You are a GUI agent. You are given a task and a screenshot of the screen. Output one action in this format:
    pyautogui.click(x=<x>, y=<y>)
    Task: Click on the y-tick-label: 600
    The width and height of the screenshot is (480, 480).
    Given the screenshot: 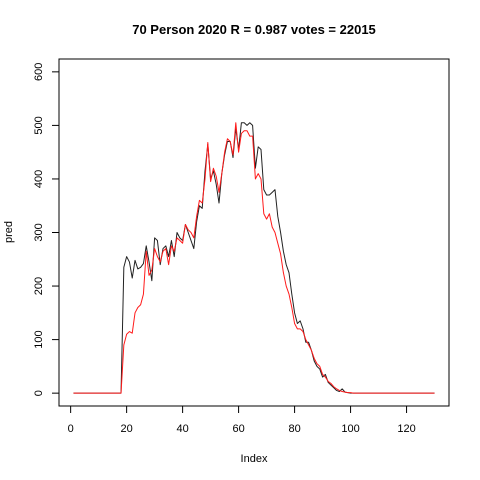 What is the action you would take?
    pyautogui.click(x=39, y=72)
    